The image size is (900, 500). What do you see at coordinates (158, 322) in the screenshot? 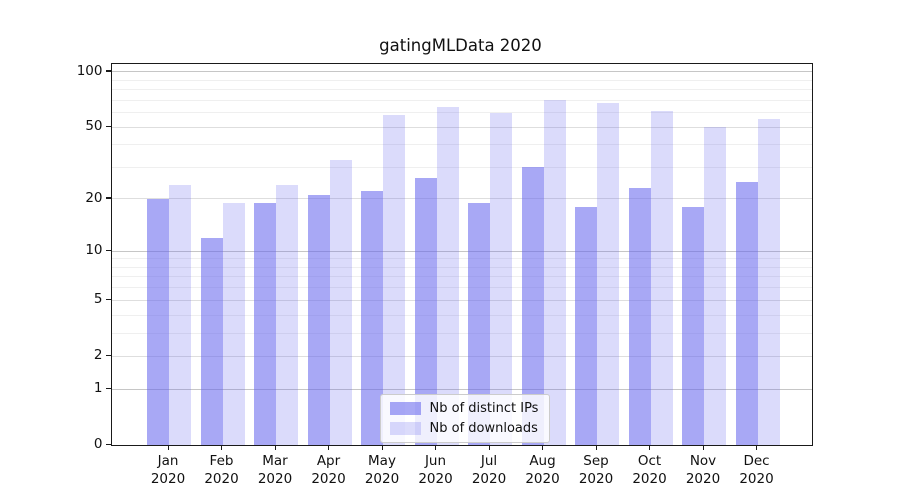
I see `bar-distinct-ips-jan` at bounding box center [158, 322].